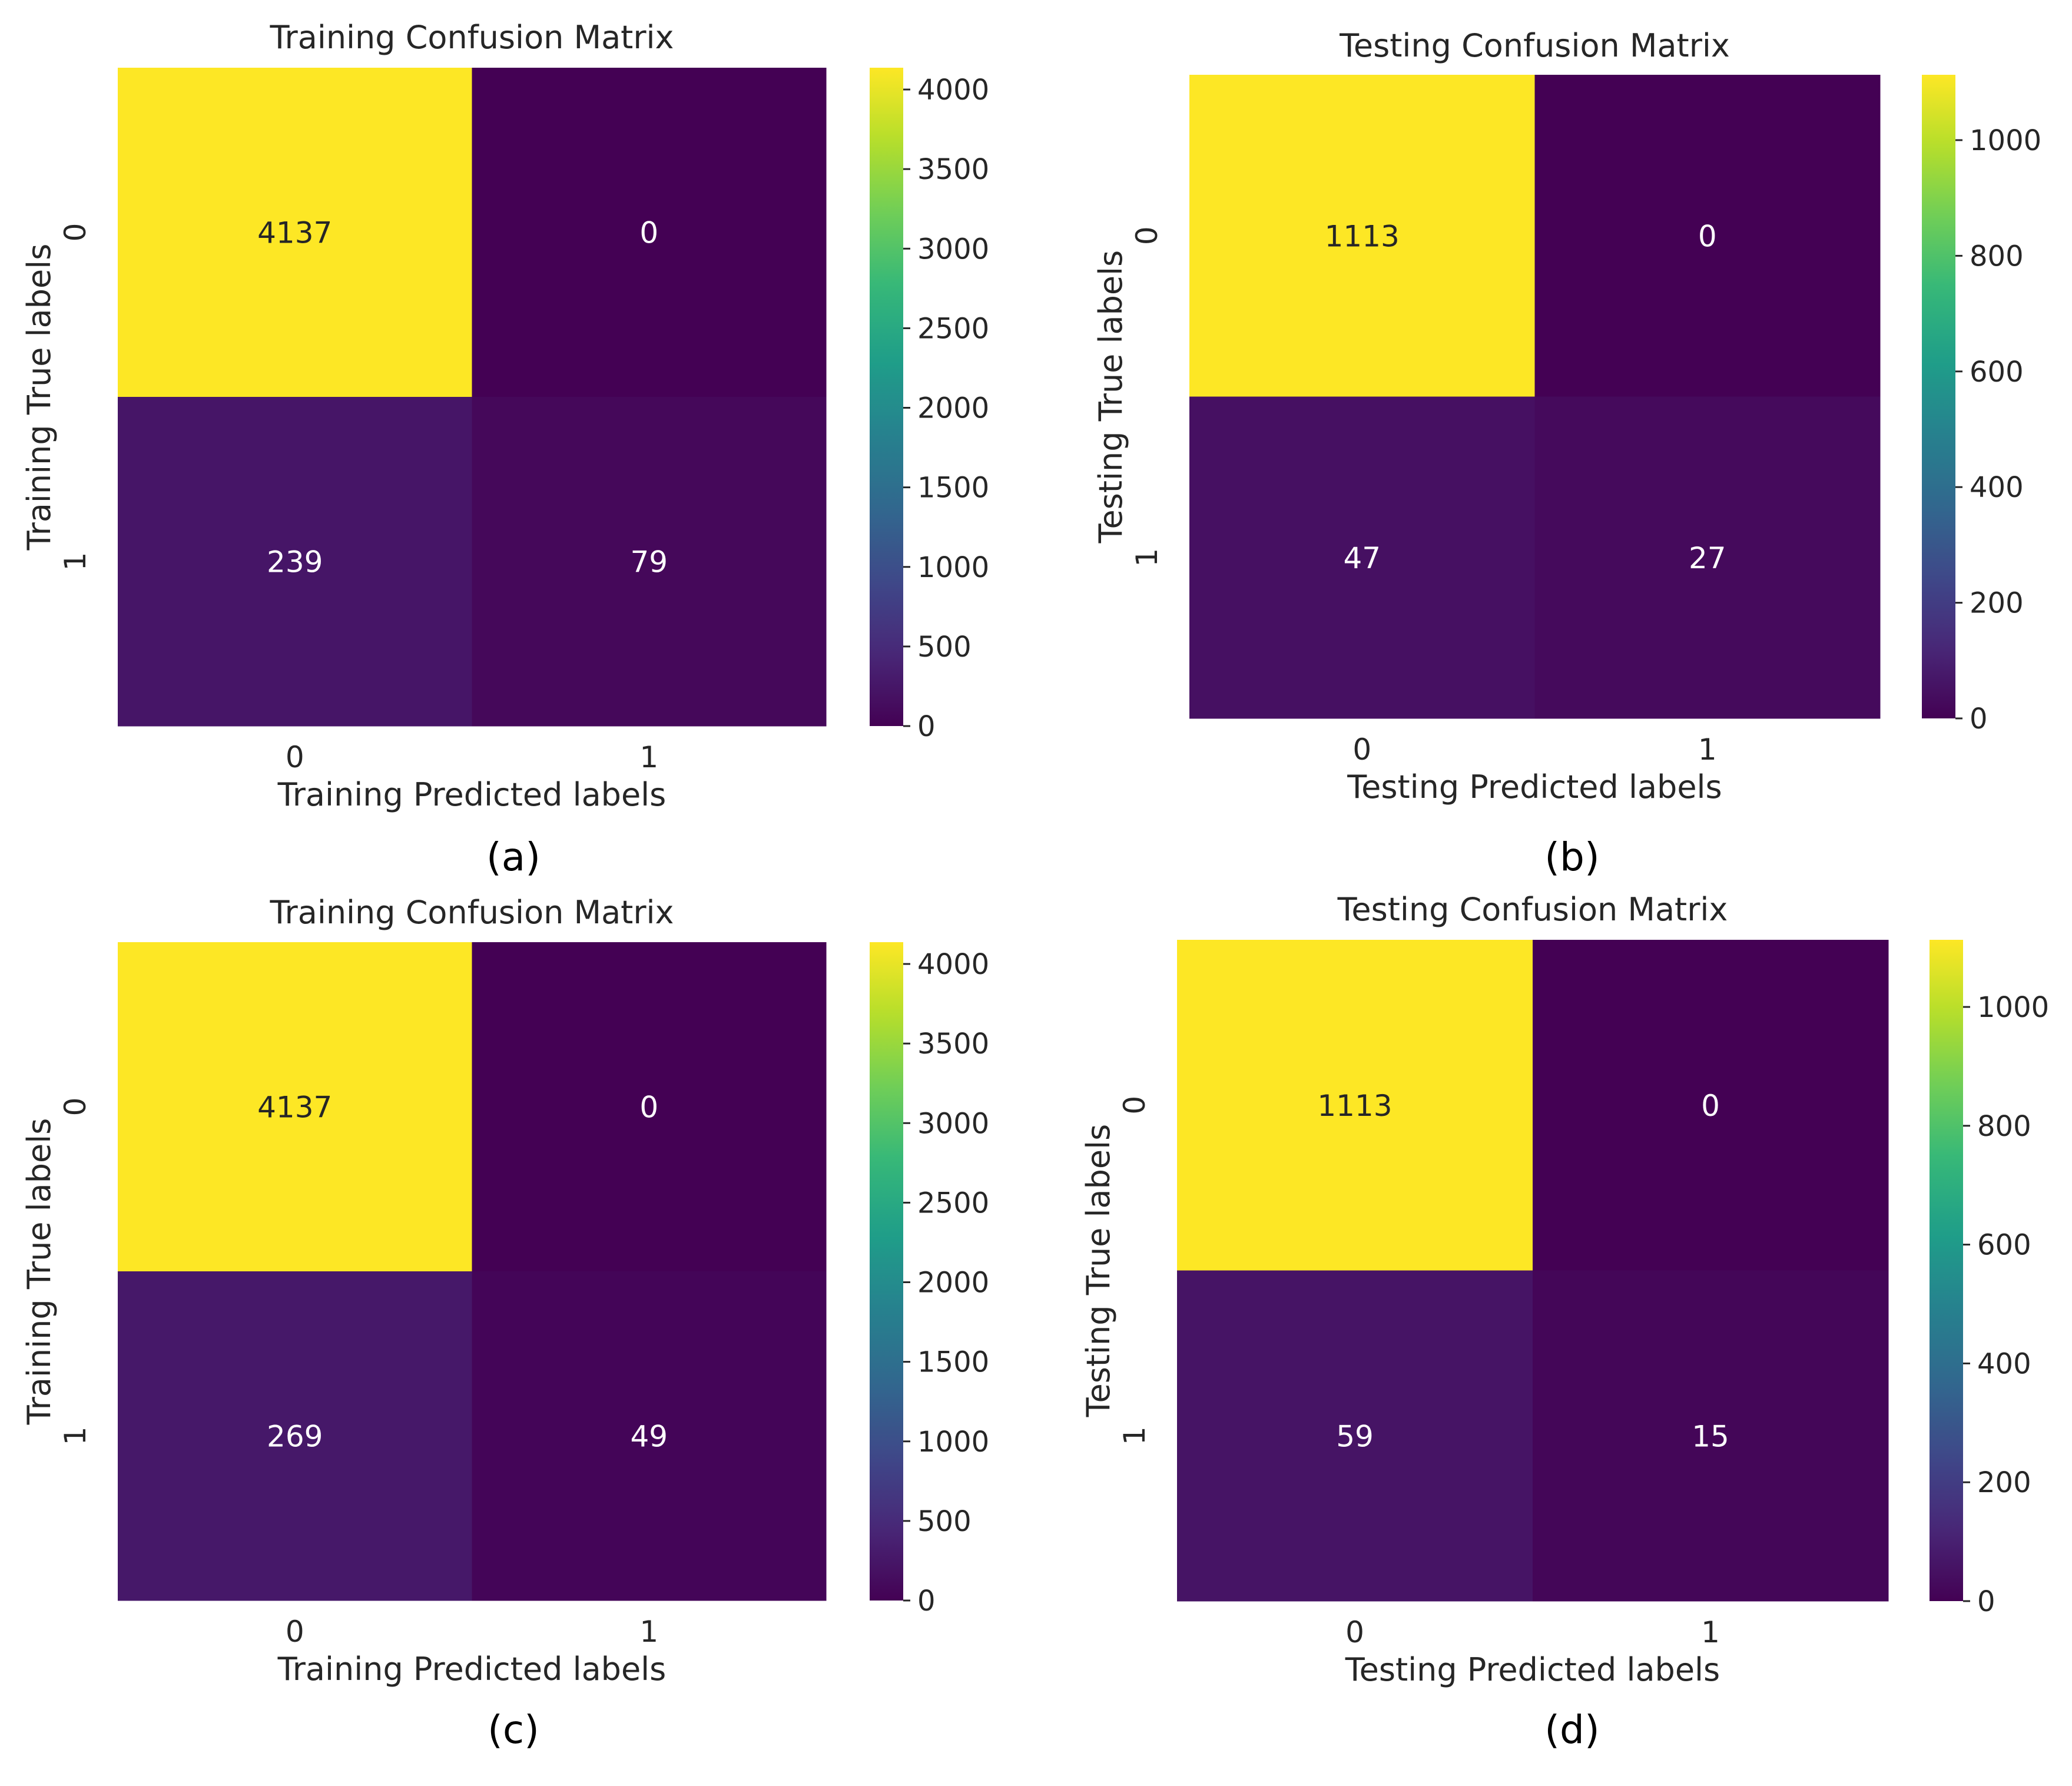 This screenshot has height=1786, width=2072. I want to click on cell-value-label: 49, so click(649, 1437).